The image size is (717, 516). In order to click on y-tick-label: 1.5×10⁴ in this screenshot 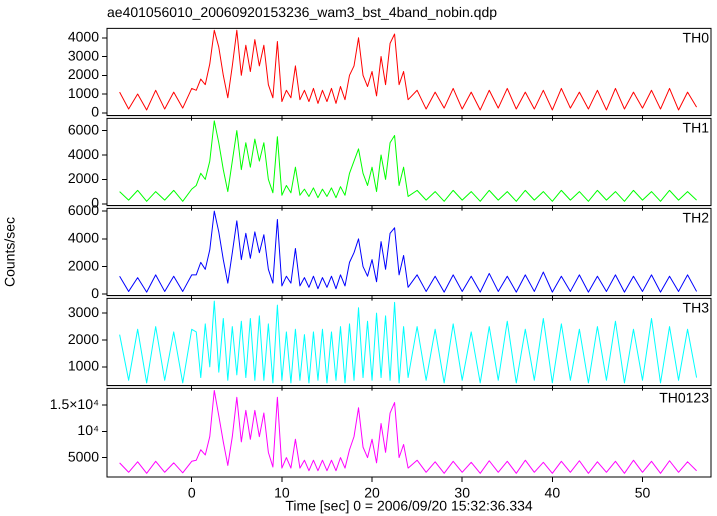, I will do `click(74, 404)`.